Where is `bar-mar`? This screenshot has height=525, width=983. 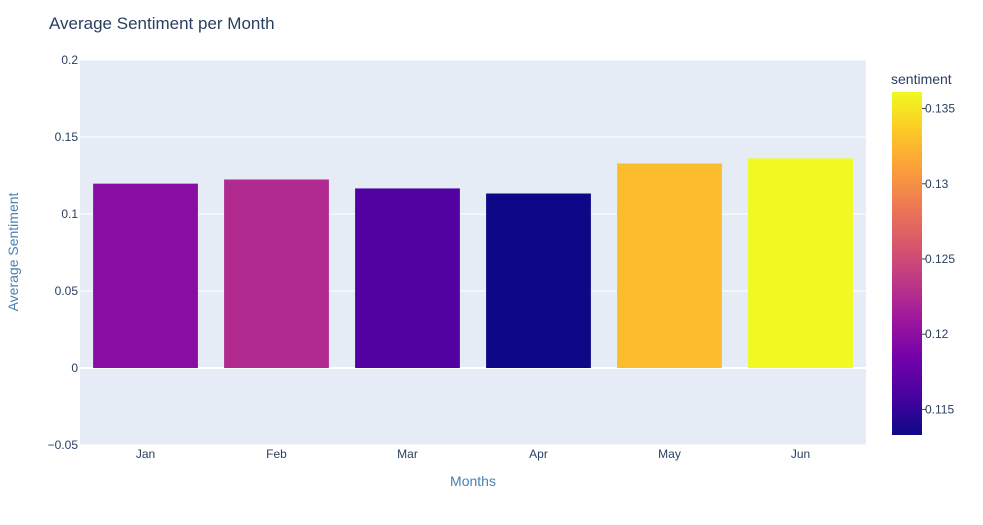
bar-mar is located at coordinates (407, 278).